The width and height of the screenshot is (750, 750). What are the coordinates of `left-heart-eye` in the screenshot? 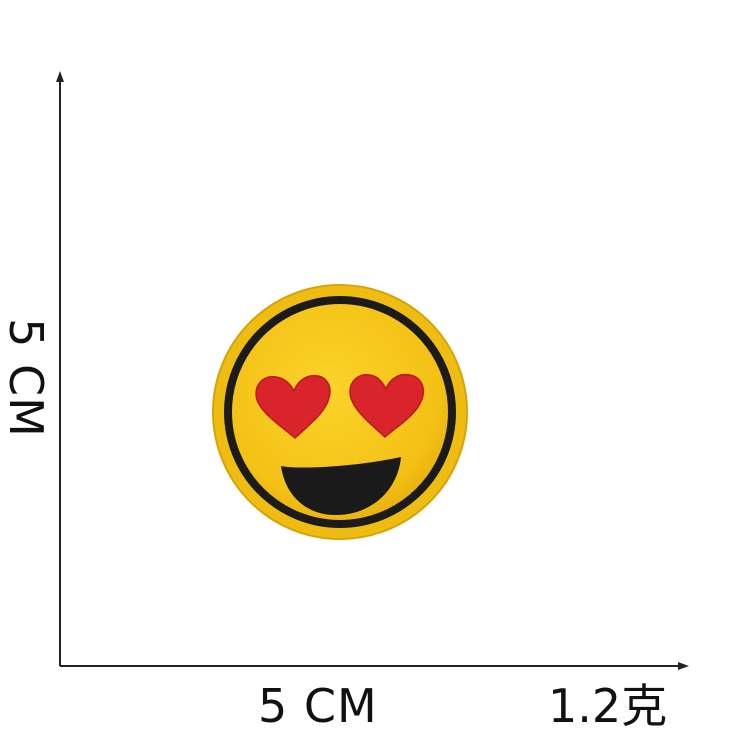 It's located at (293, 407).